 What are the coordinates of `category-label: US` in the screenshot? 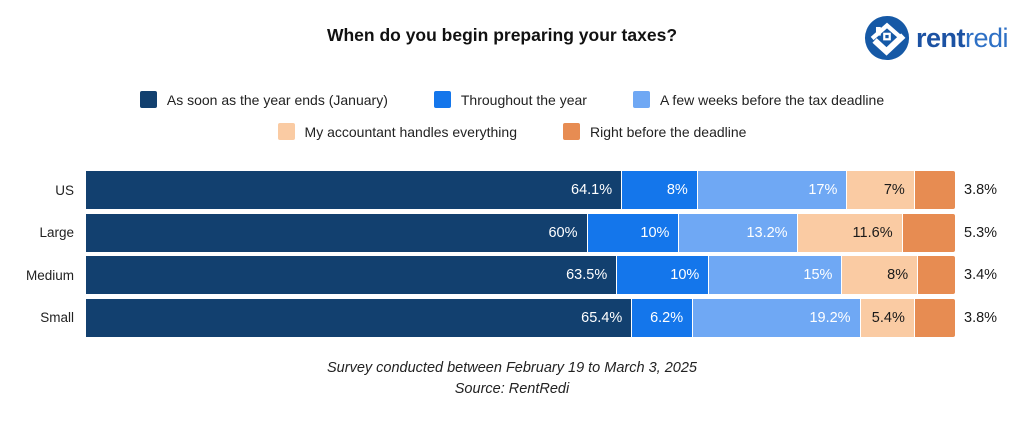 It's located at (64, 190).